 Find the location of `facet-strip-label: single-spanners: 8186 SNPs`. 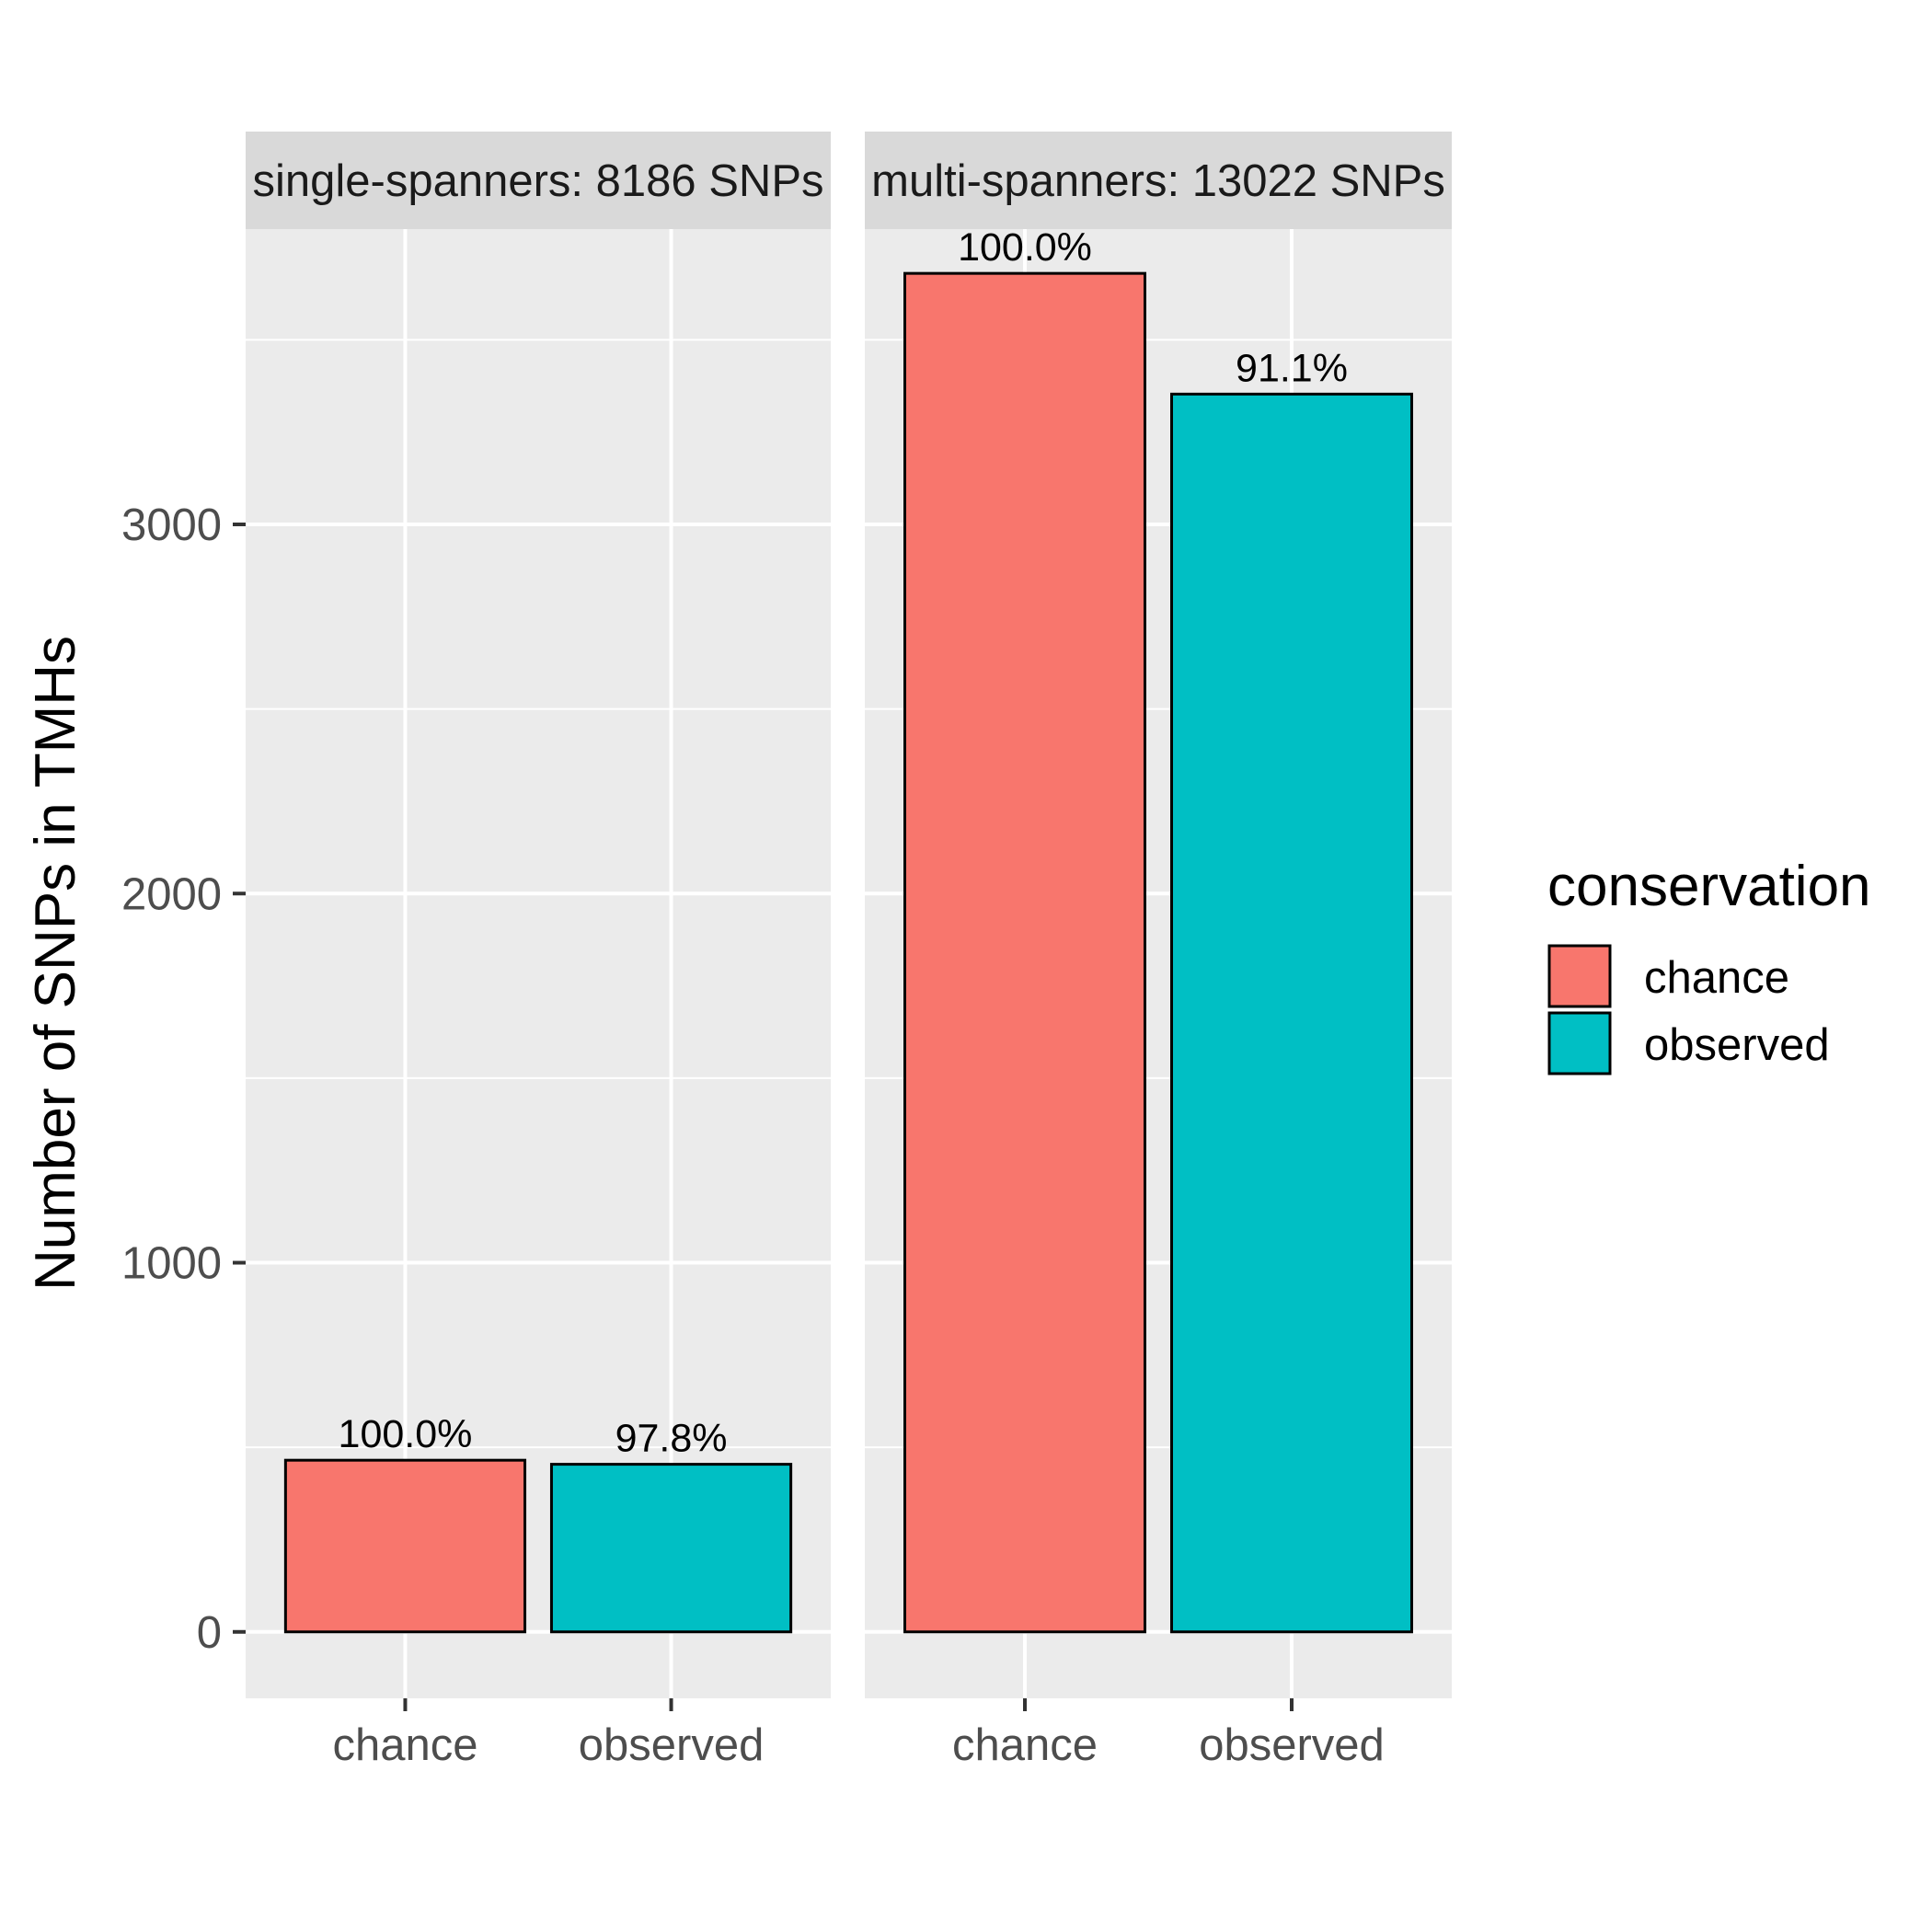

facet-strip-label: single-spanners: 8186 SNPs is located at coordinates (537, 181).